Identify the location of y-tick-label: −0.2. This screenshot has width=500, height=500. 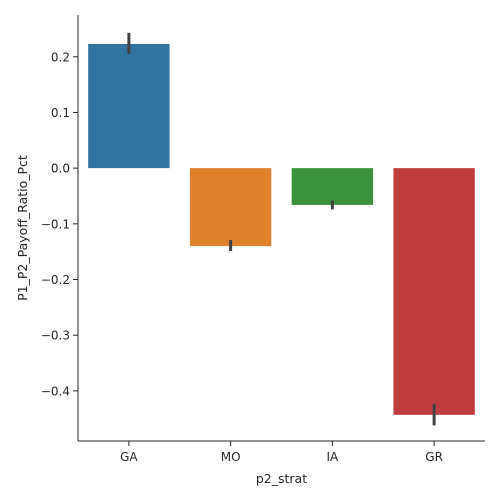
(55, 280).